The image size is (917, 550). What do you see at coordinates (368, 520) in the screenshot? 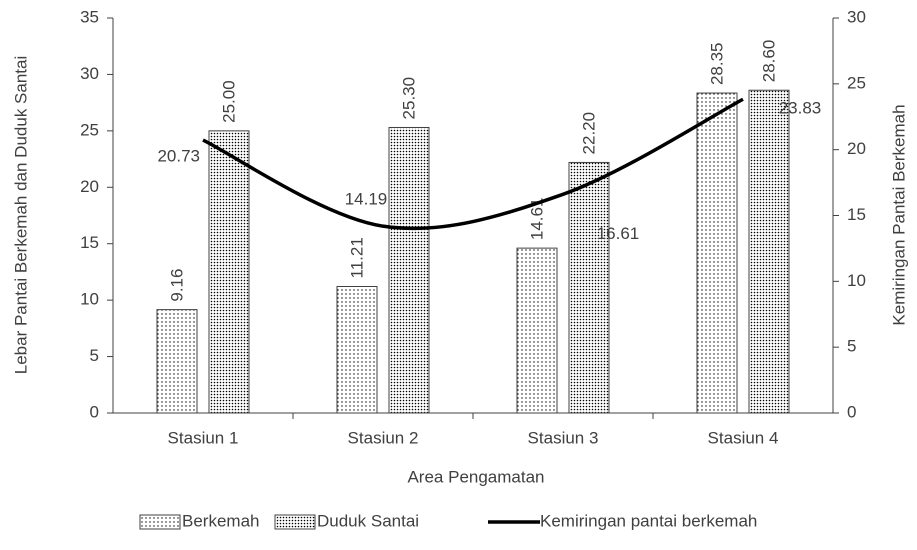
I see `legend-label: Duduk Santai` at bounding box center [368, 520].